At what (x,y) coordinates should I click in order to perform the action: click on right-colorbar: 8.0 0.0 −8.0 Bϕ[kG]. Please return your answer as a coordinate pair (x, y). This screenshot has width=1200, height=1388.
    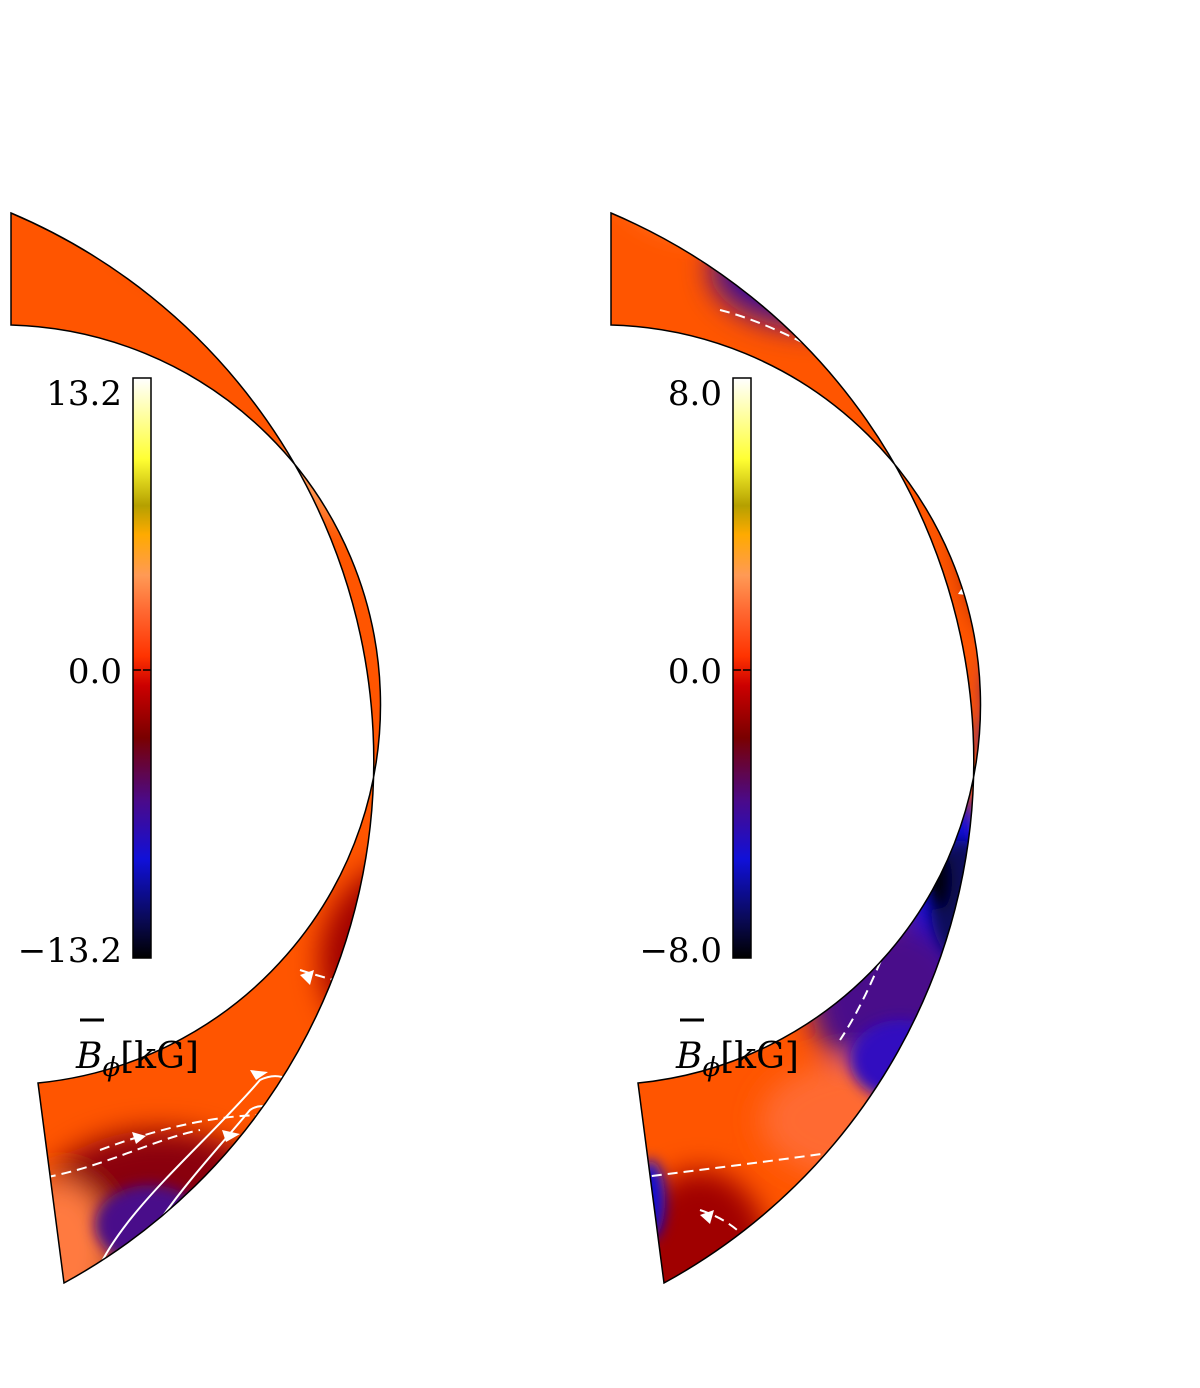
    Looking at the image, I should click on (718, 728).